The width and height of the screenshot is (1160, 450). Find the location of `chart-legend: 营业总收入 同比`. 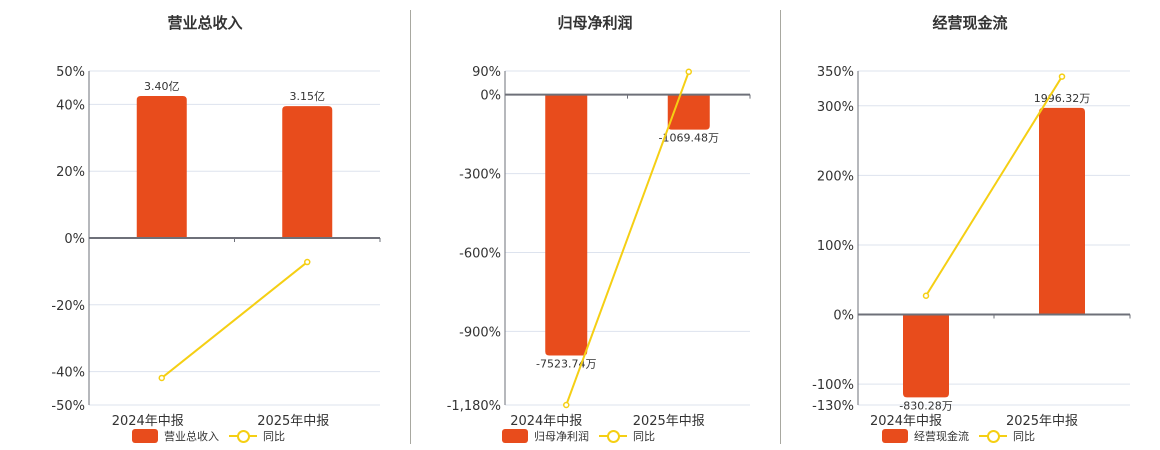

chart-legend: 营业总收入 同比 is located at coordinates (208, 436).